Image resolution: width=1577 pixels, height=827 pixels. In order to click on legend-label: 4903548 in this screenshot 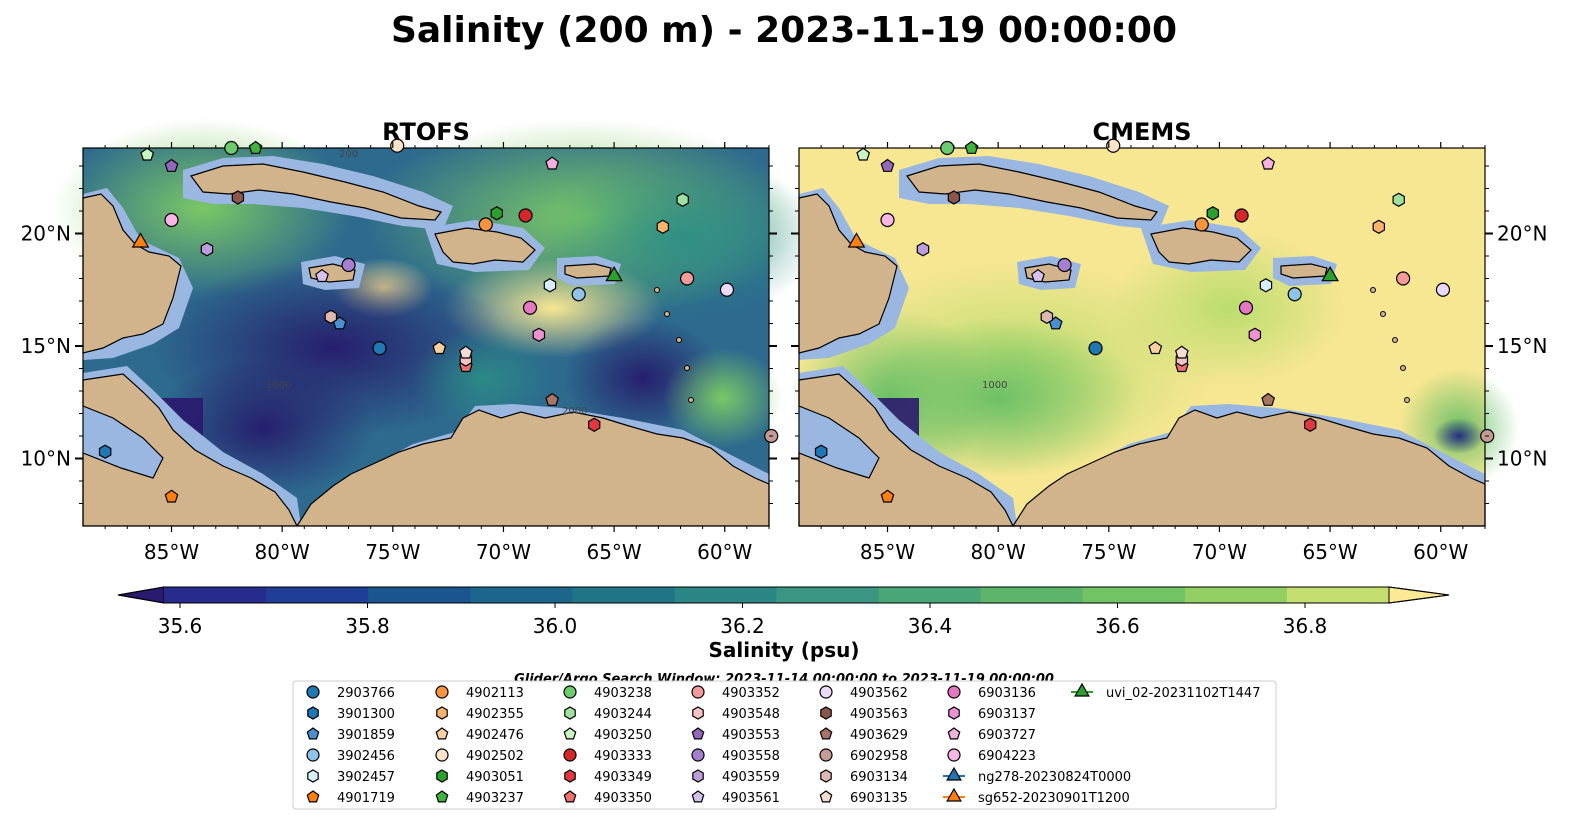, I will do `click(751, 714)`.